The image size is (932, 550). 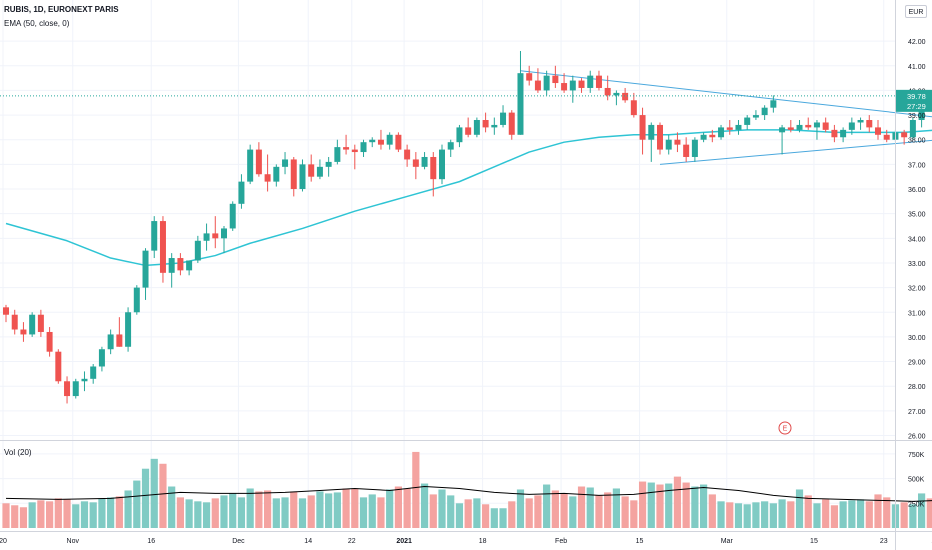 I want to click on countdown-value: 27:29, so click(x=916, y=106).